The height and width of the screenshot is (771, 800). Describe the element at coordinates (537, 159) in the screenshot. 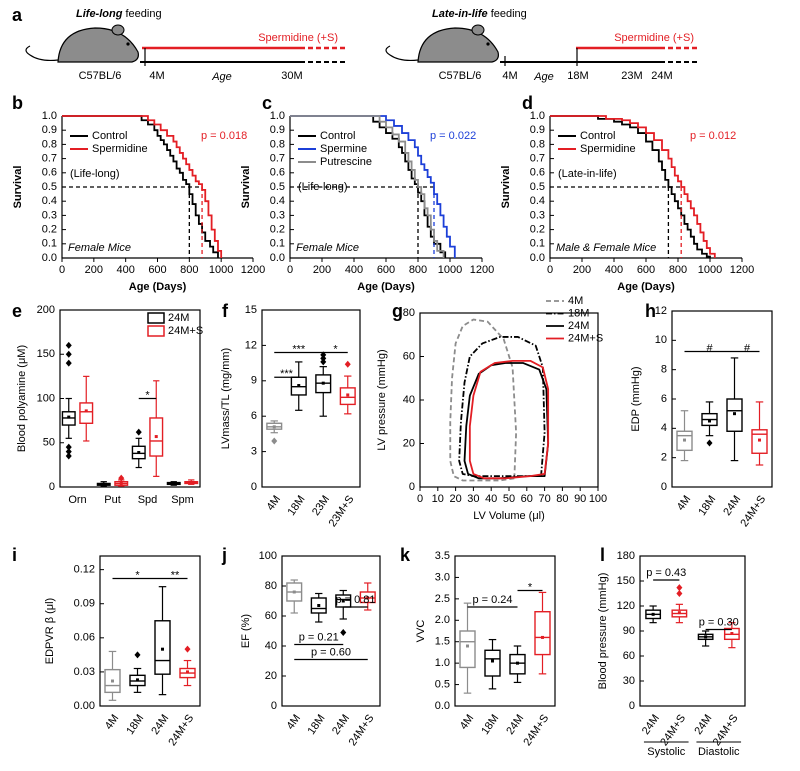

I see `y-tick-label: 0.7` at that location.